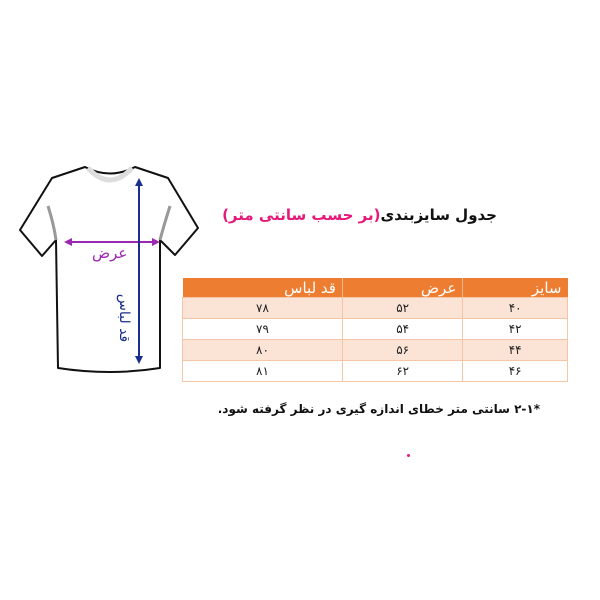  Describe the element at coordinates (262, 329) in the screenshot. I see `cell: ۷۹` at that location.